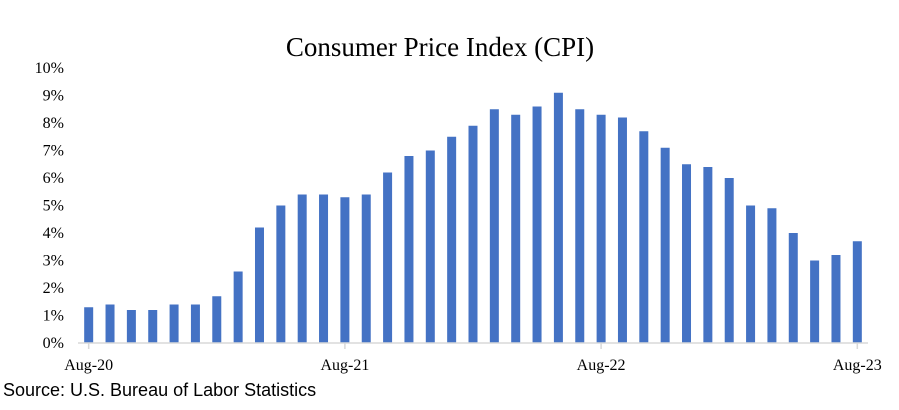 This screenshot has height=410, width=899. I want to click on x-axis-ticks: Aug-20 Aug-21 Aug-22 Aug-23, so click(473, 358).